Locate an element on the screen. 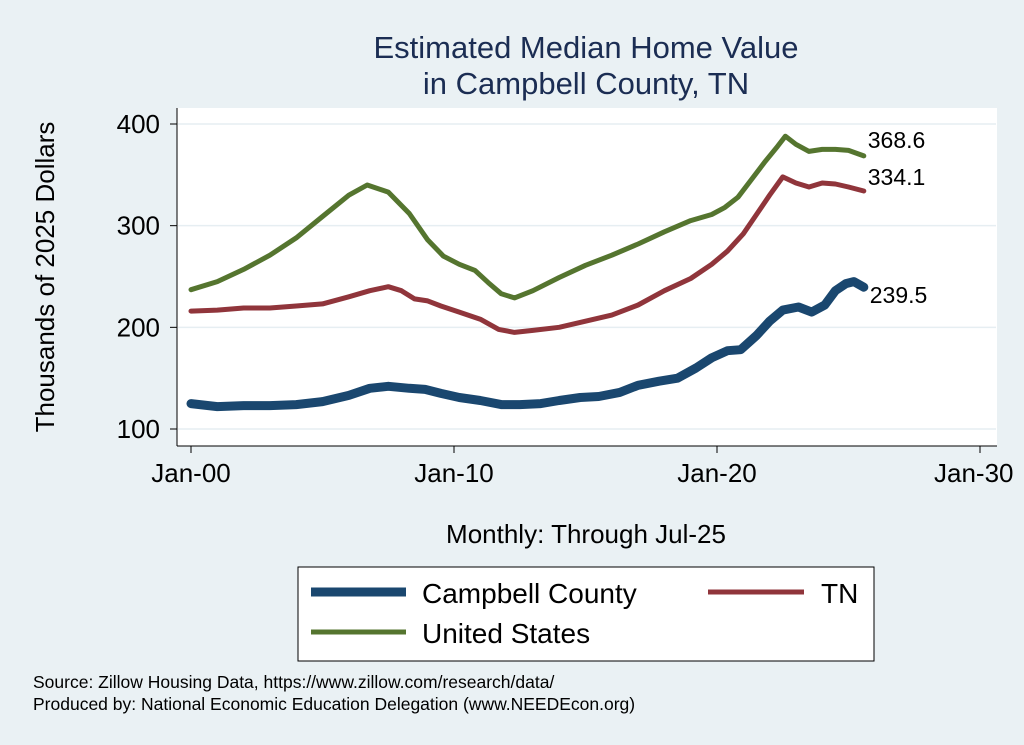 Image resolution: width=1024 pixels, height=745 pixels. end-labels: 239.5 334.1 368.6 is located at coordinates (898, 217).